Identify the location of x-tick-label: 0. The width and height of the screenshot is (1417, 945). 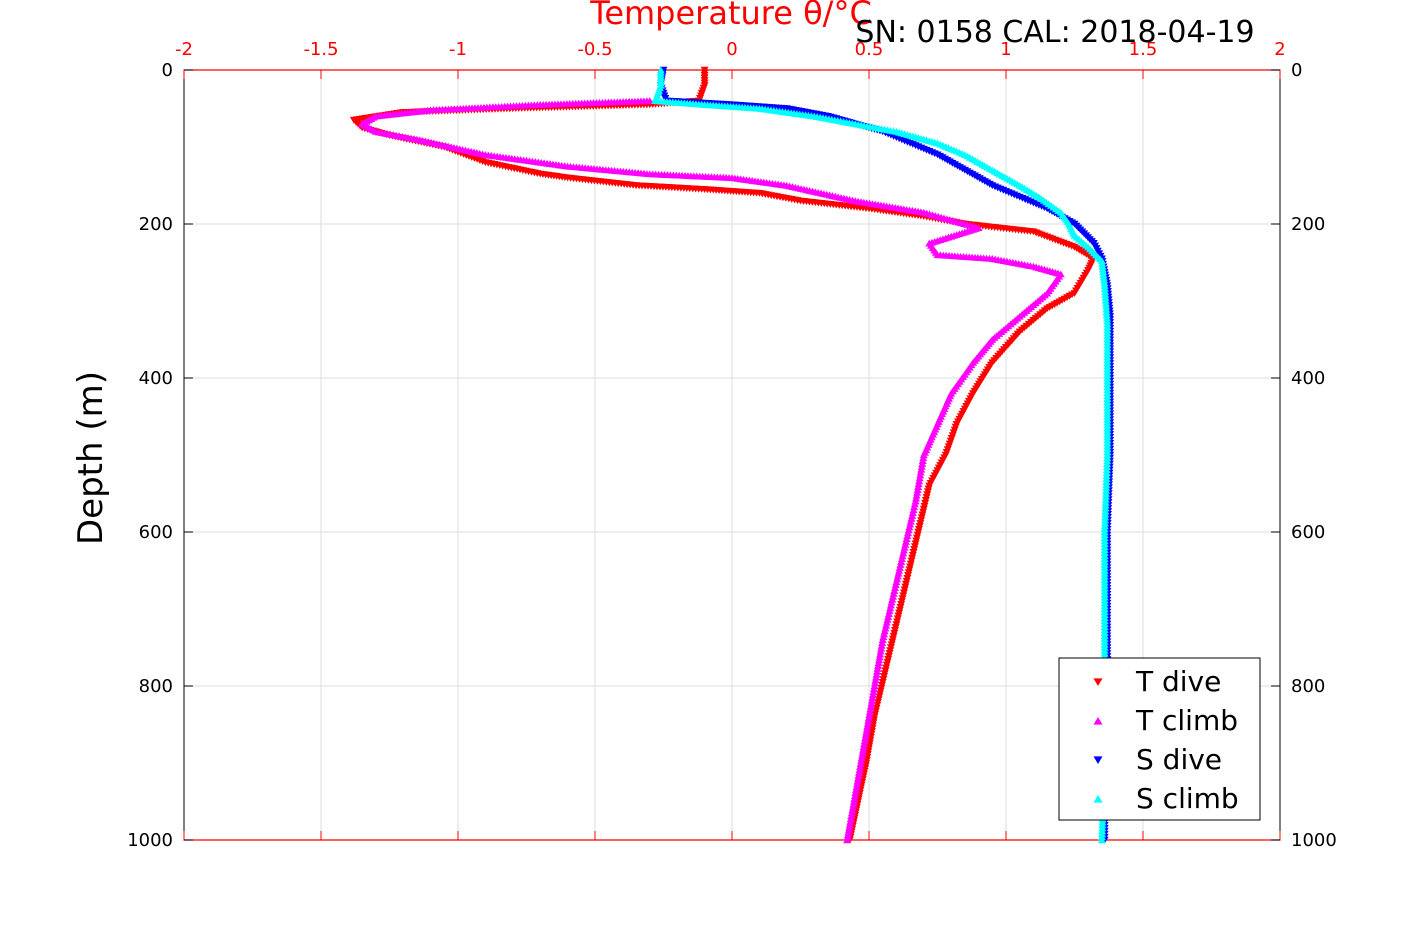
(731, 49).